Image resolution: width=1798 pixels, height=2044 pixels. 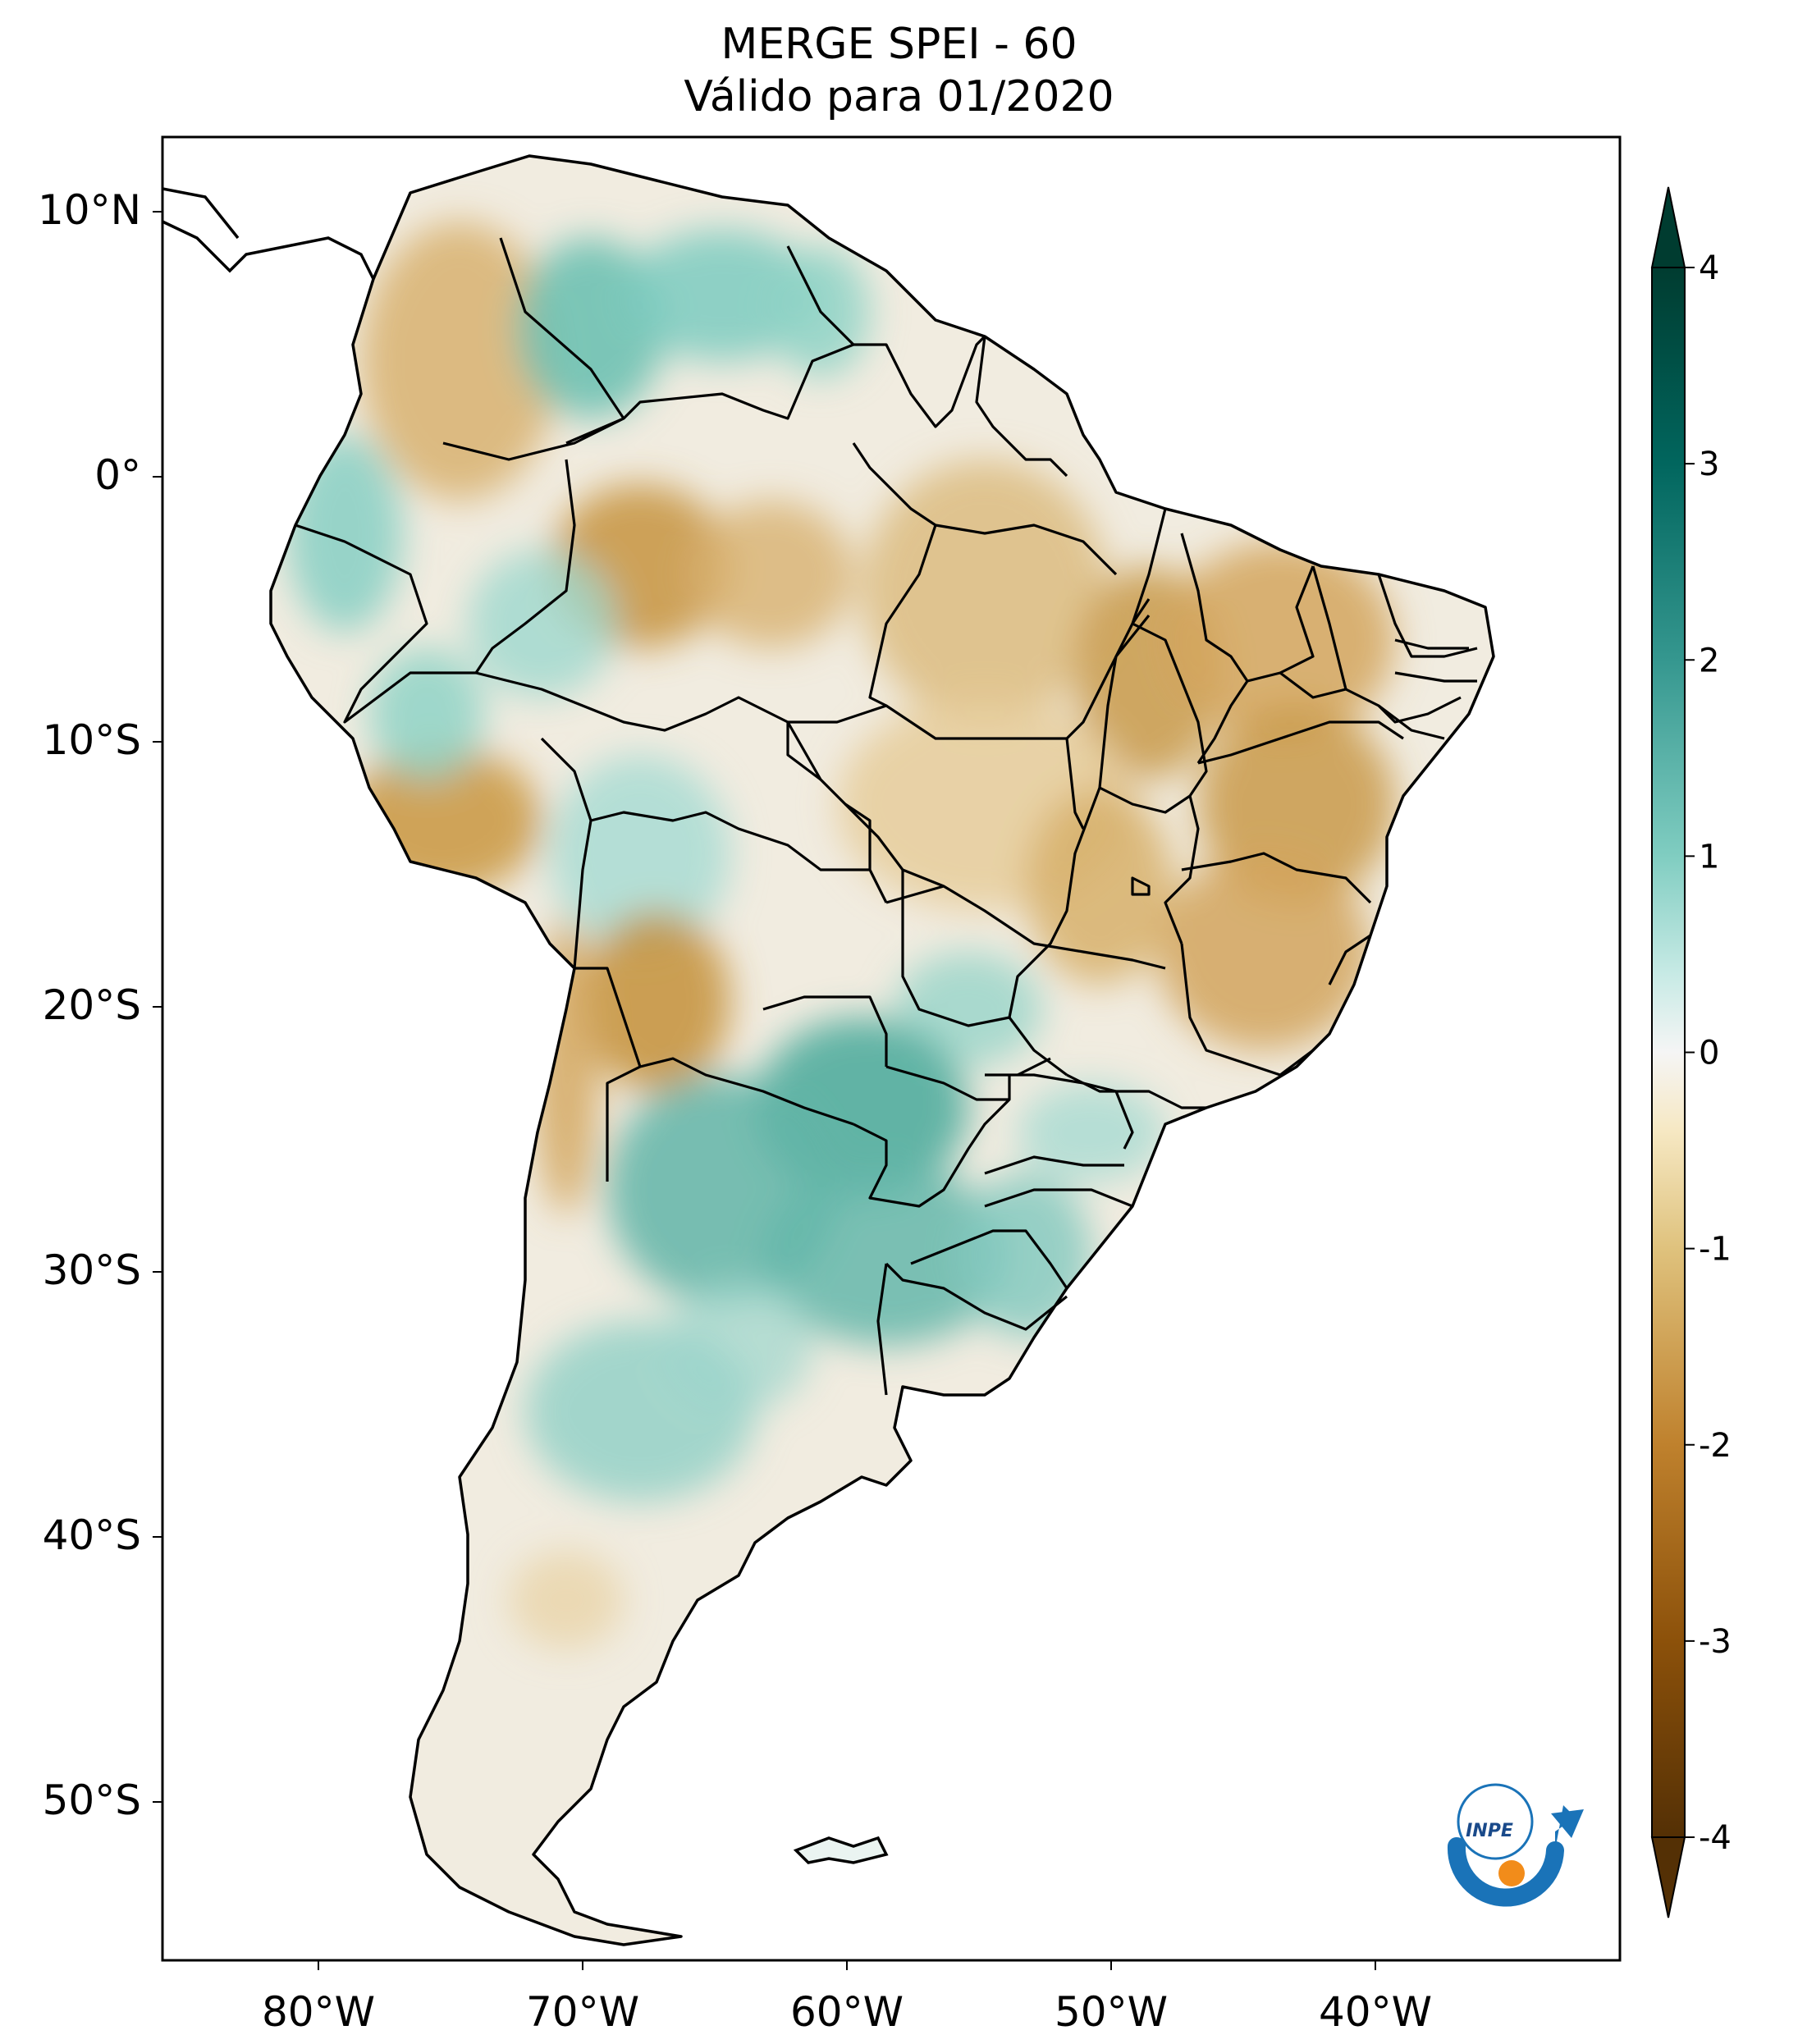 I want to click on colorbar-ticks, so click(x=1690, y=1052).